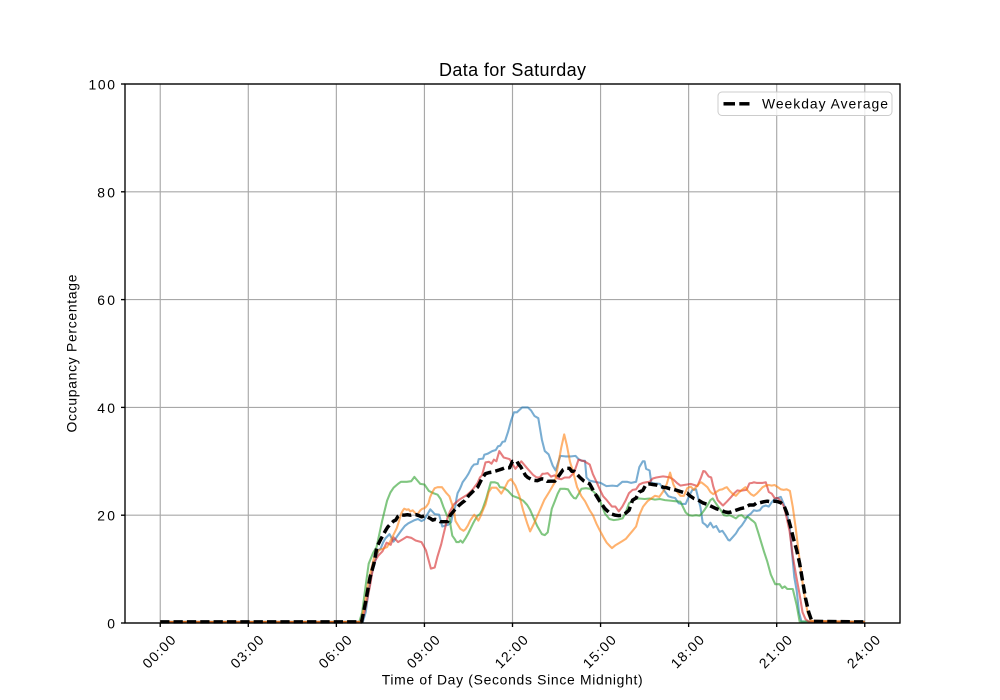  Describe the element at coordinates (106, 192) in the screenshot. I see `svg-text: 80` at that location.